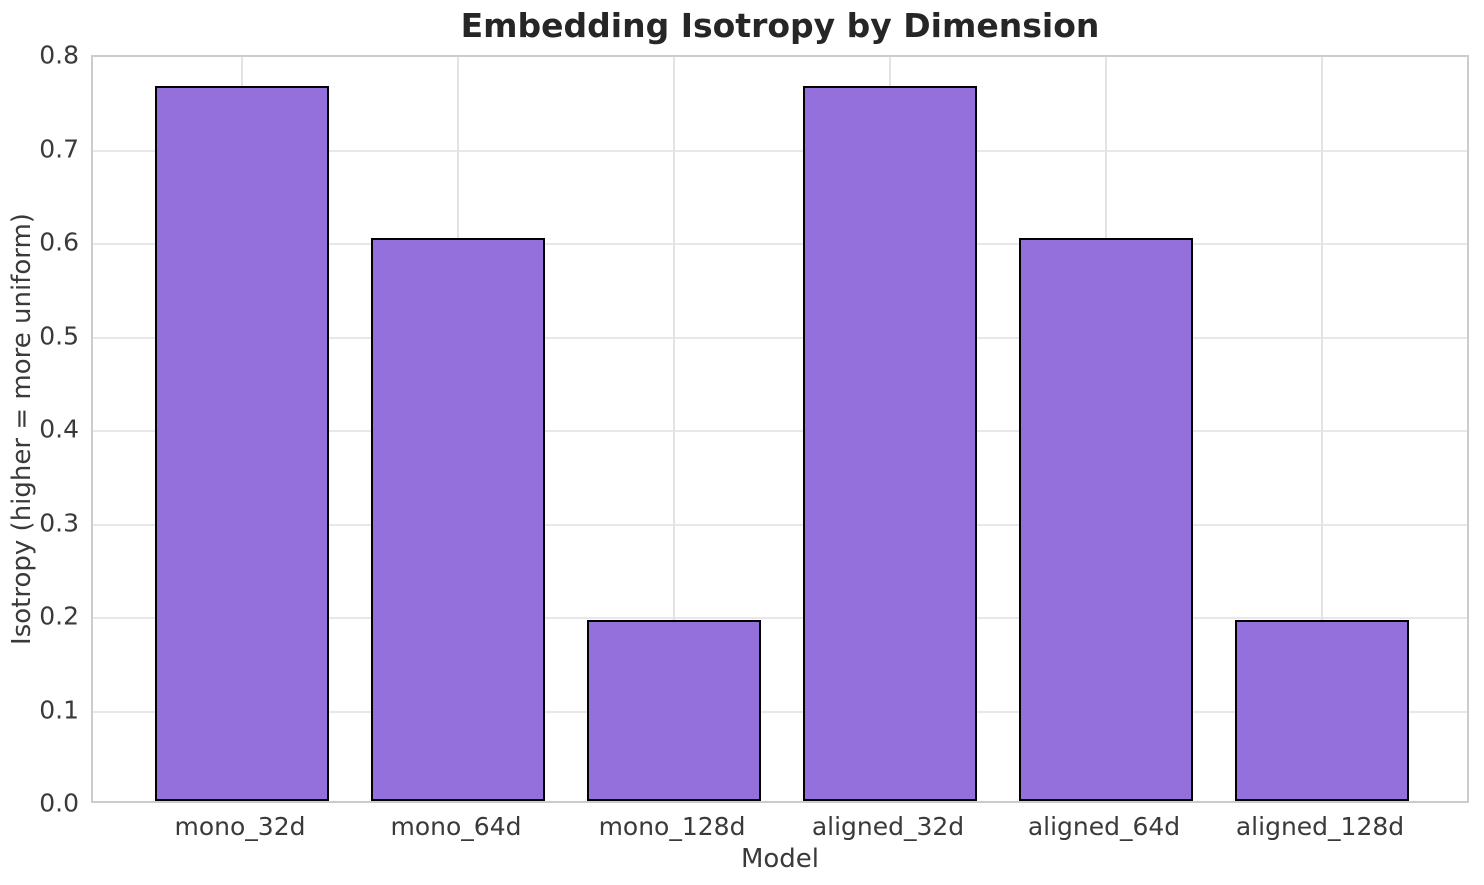 The image size is (1484, 885). Describe the element at coordinates (59, 429) in the screenshot. I see `y-tick-label: 0.4` at that location.